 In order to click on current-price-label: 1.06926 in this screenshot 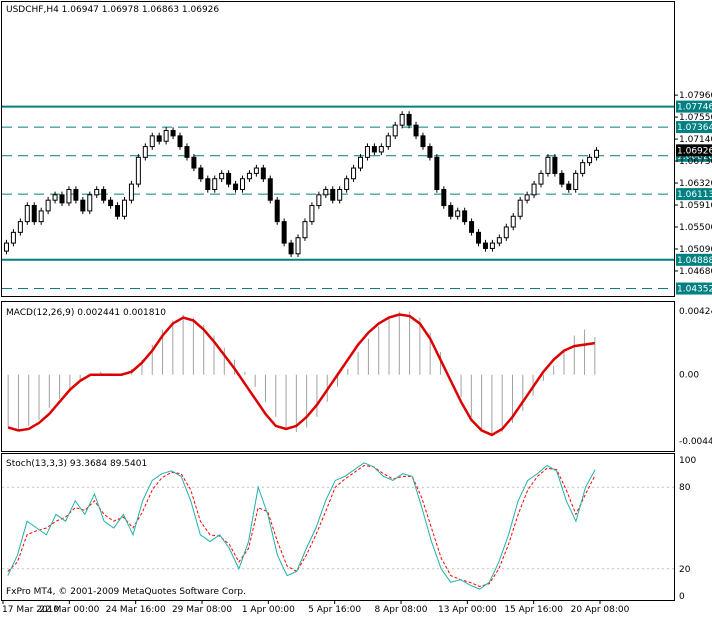, I will do `click(694, 151)`.